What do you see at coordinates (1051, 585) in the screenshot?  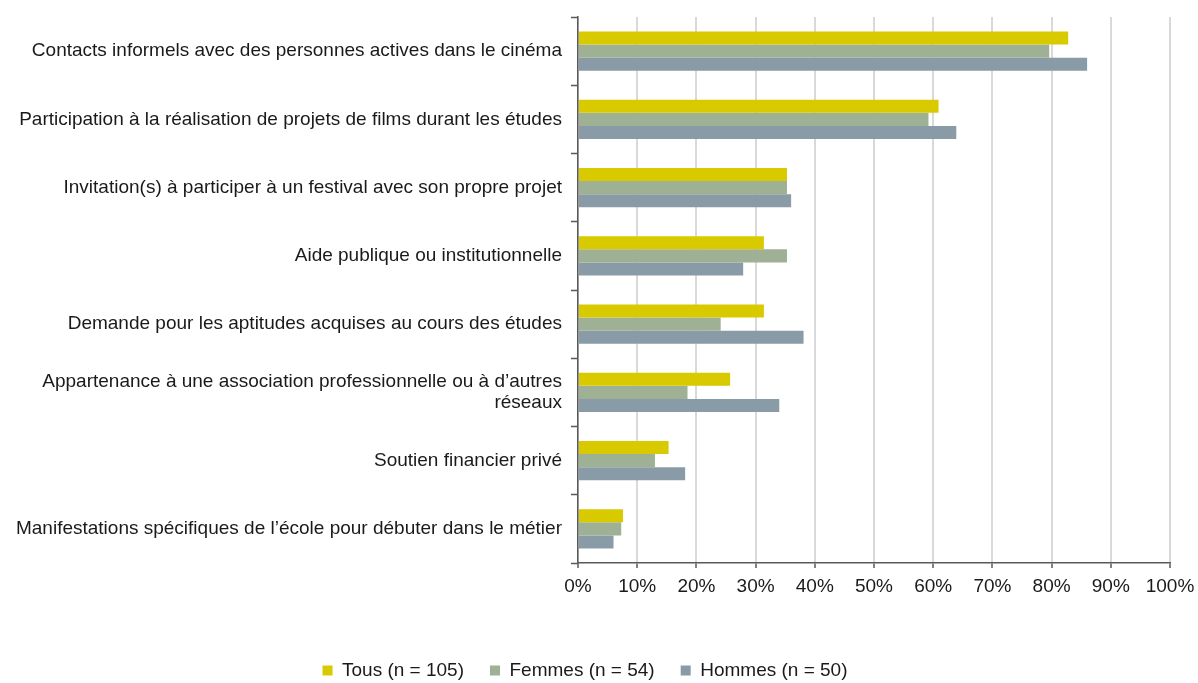 I see `x-tick-label: 80%` at bounding box center [1051, 585].